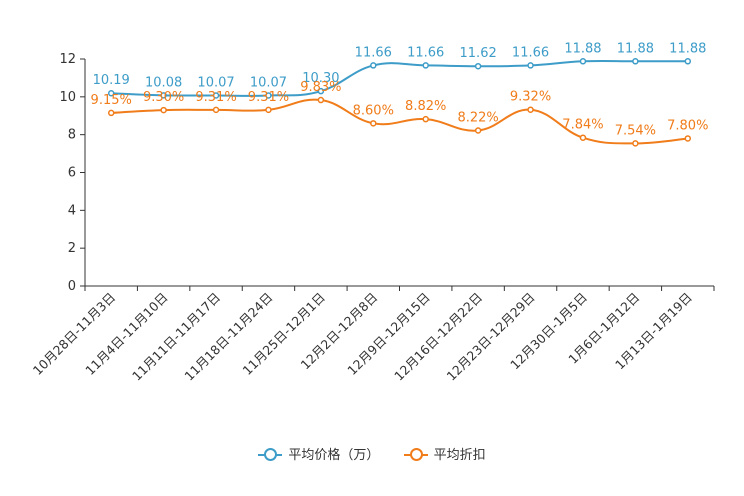 The height and width of the screenshot is (496, 744). Describe the element at coordinates (163, 82) in the screenshot. I see `data-label: 10.08` at that location.